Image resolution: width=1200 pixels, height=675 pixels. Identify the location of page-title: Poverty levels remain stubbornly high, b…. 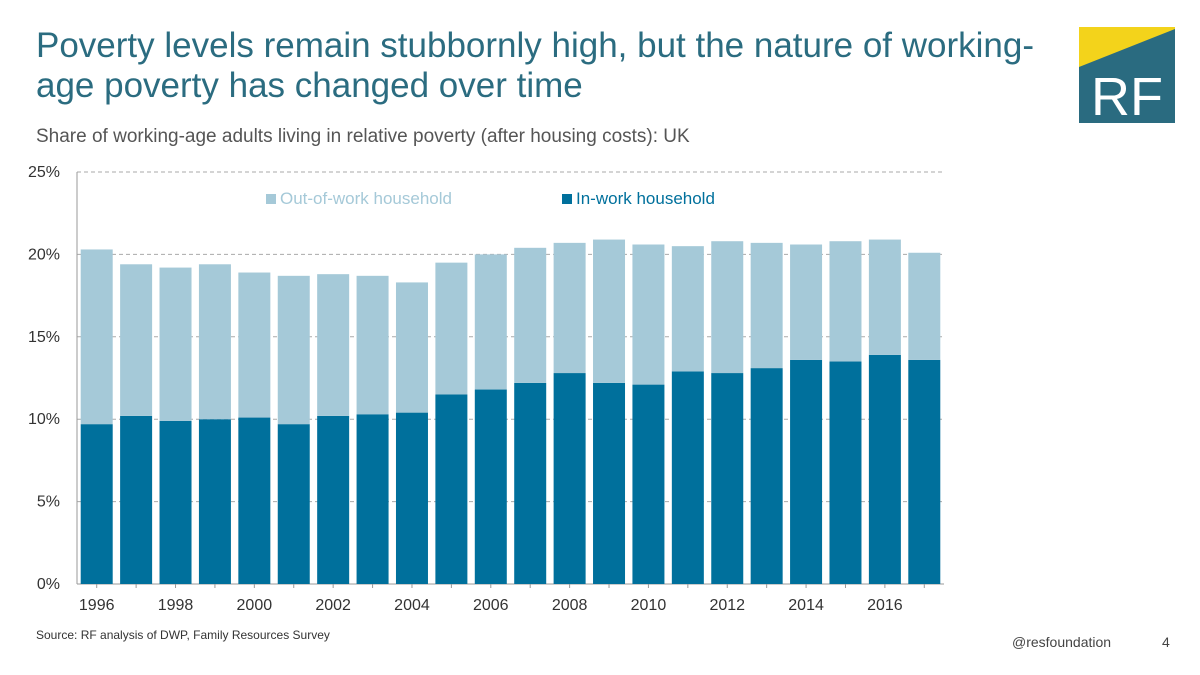
(535, 65).